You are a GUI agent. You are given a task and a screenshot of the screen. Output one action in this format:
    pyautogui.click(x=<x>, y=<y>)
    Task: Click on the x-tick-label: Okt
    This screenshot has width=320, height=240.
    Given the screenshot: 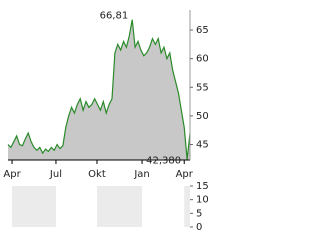 What is the action you would take?
    pyautogui.click(x=97, y=174)
    